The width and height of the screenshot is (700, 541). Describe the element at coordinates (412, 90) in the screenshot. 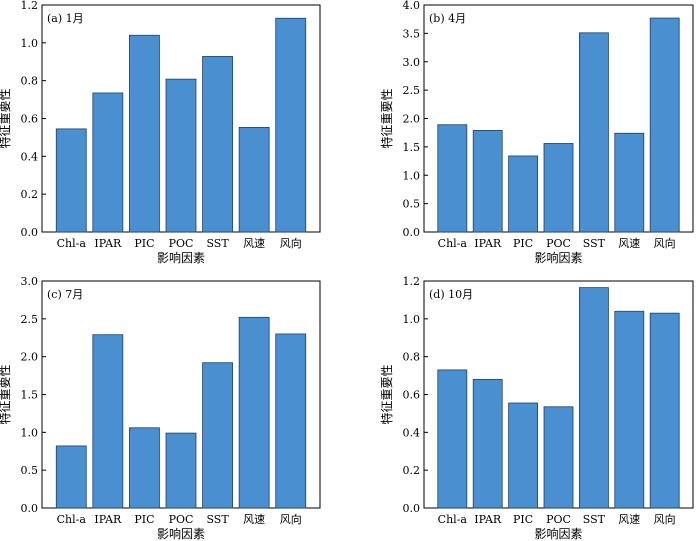

I see `y-tick-label: 2.5` at that location.